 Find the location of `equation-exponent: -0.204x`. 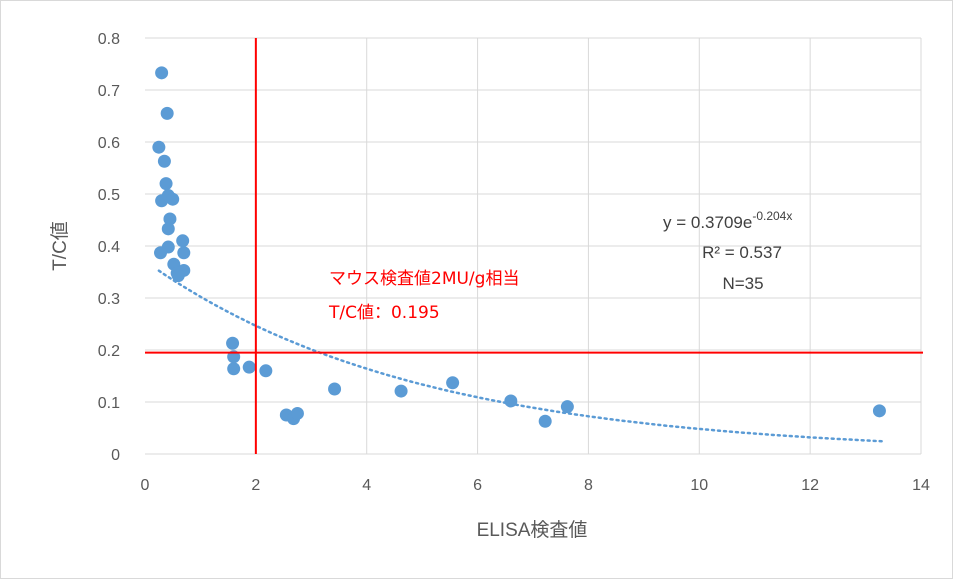

equation-exponent: -0.204x is located at coordinates (772, 216).